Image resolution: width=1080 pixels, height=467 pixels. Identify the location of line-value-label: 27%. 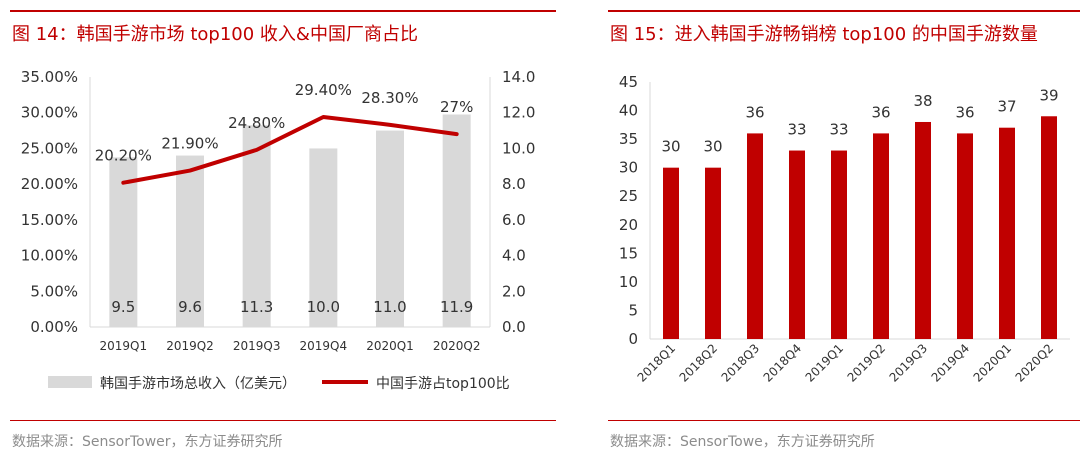
(456, 107).